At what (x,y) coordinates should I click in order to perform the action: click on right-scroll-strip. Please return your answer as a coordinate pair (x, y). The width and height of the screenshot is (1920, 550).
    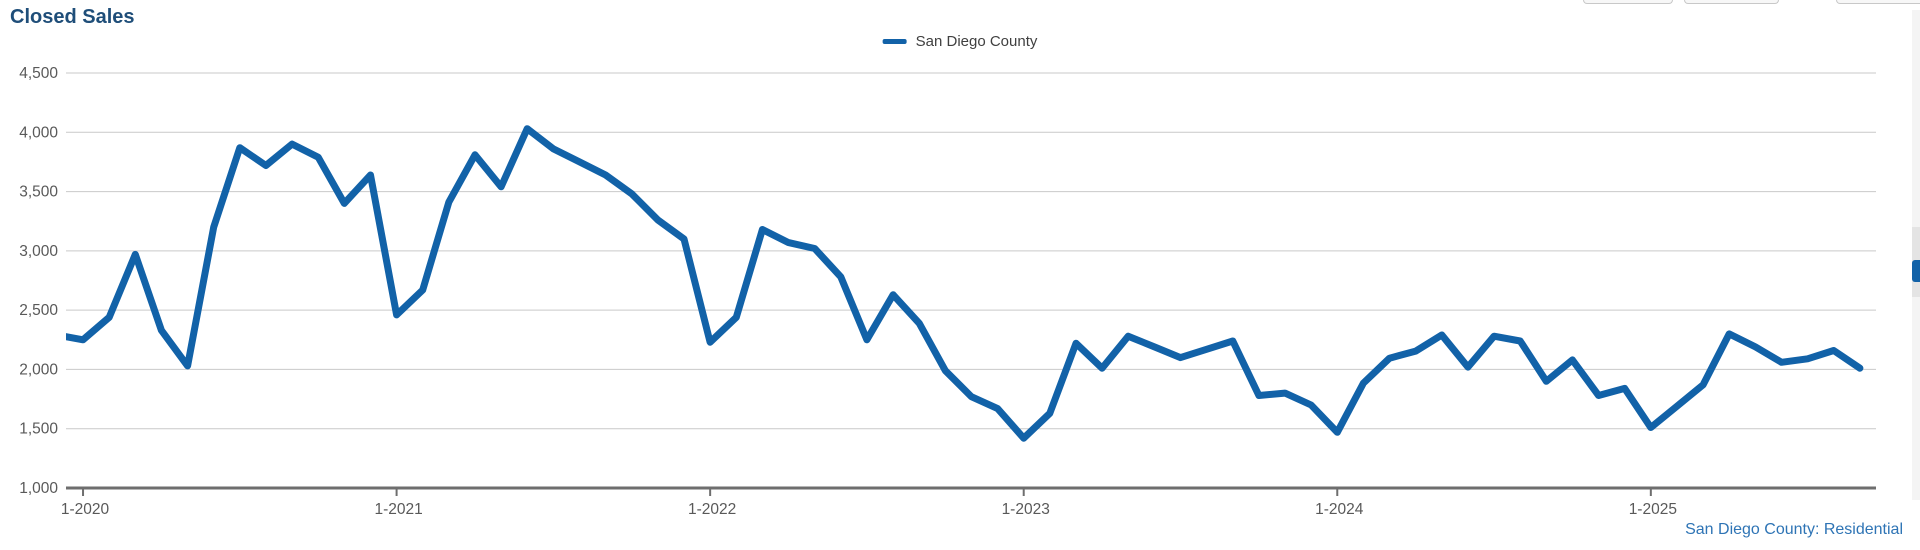
    Looking at the image, I should click on (1916, 255).